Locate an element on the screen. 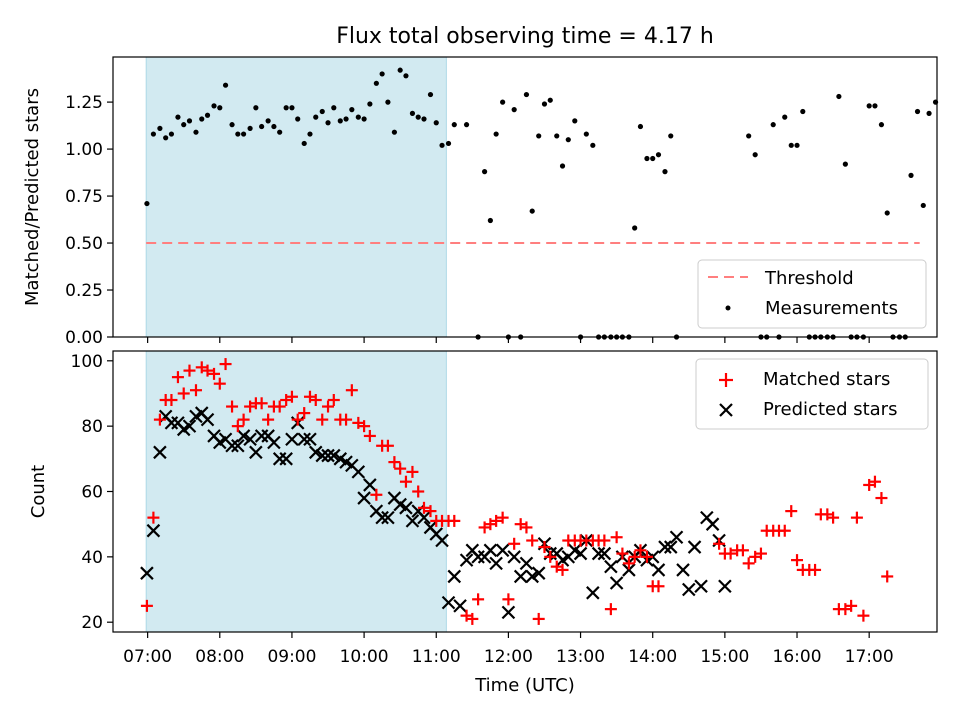 The width and height of the screenshot is (960, 720). y-tick-label: 0.50 is located at coordinates (84, 244).